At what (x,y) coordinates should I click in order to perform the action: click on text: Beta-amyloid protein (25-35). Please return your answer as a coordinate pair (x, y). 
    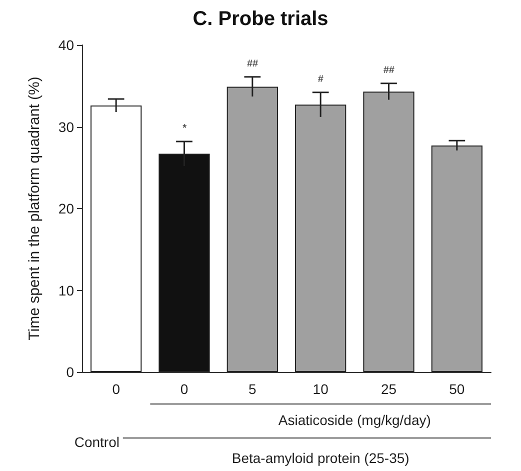
    Looking at the image, I should click on (321, 458).